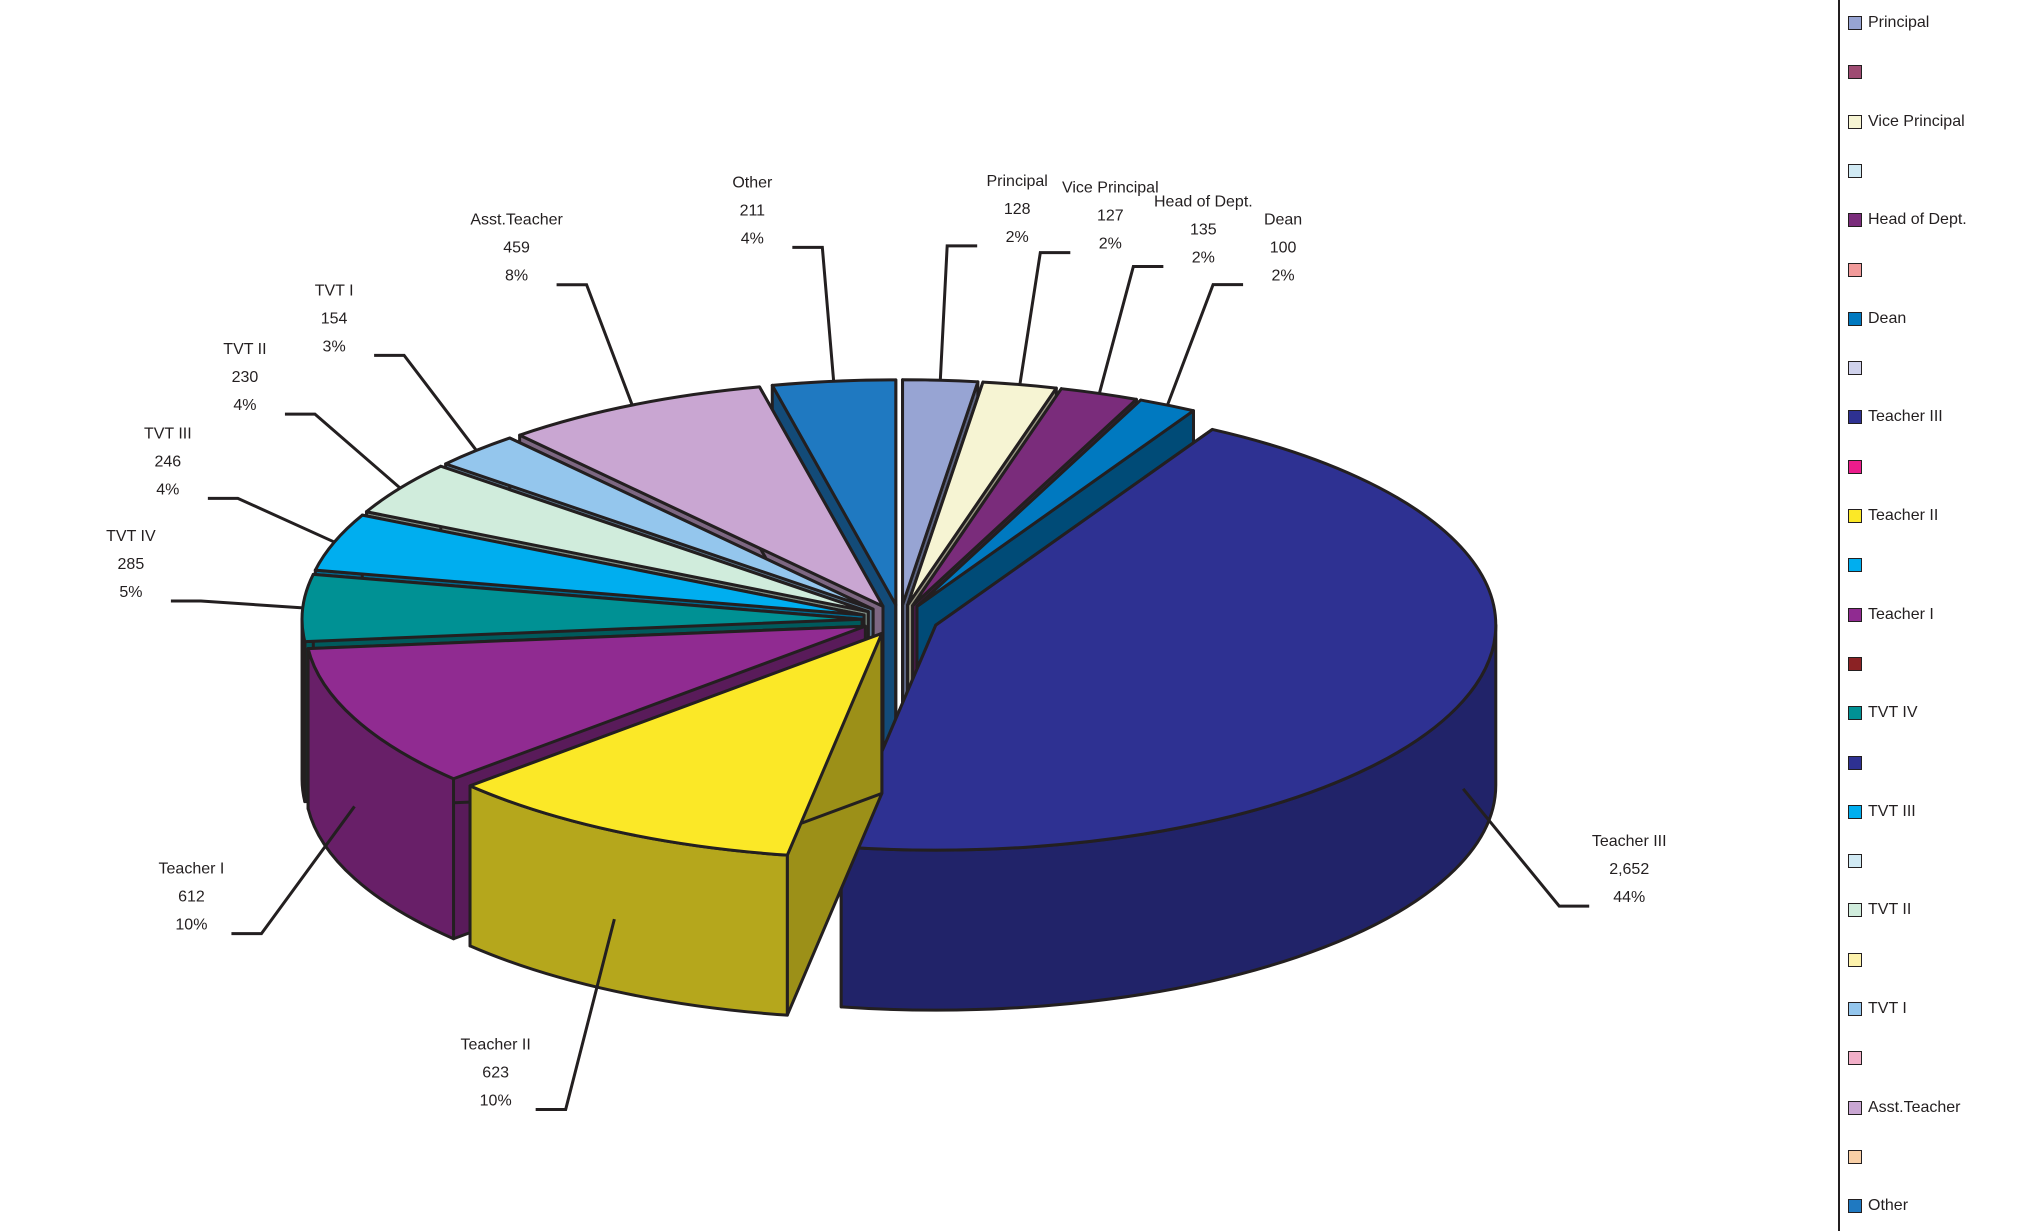  I want to click on legend-label: Other, so click(1888, 1206).